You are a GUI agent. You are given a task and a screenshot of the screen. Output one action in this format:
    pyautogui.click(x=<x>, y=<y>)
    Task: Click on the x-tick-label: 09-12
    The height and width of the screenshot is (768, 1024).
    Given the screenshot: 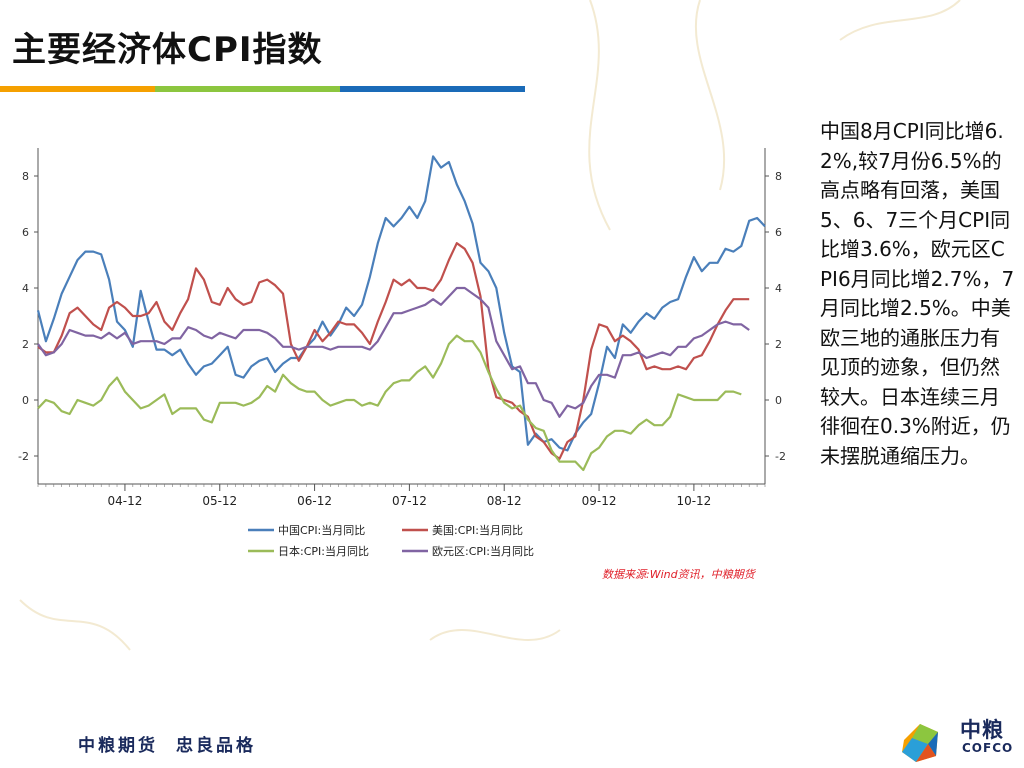 What is the action you would take?
    pyautogui.click(x=599, y=501)
    